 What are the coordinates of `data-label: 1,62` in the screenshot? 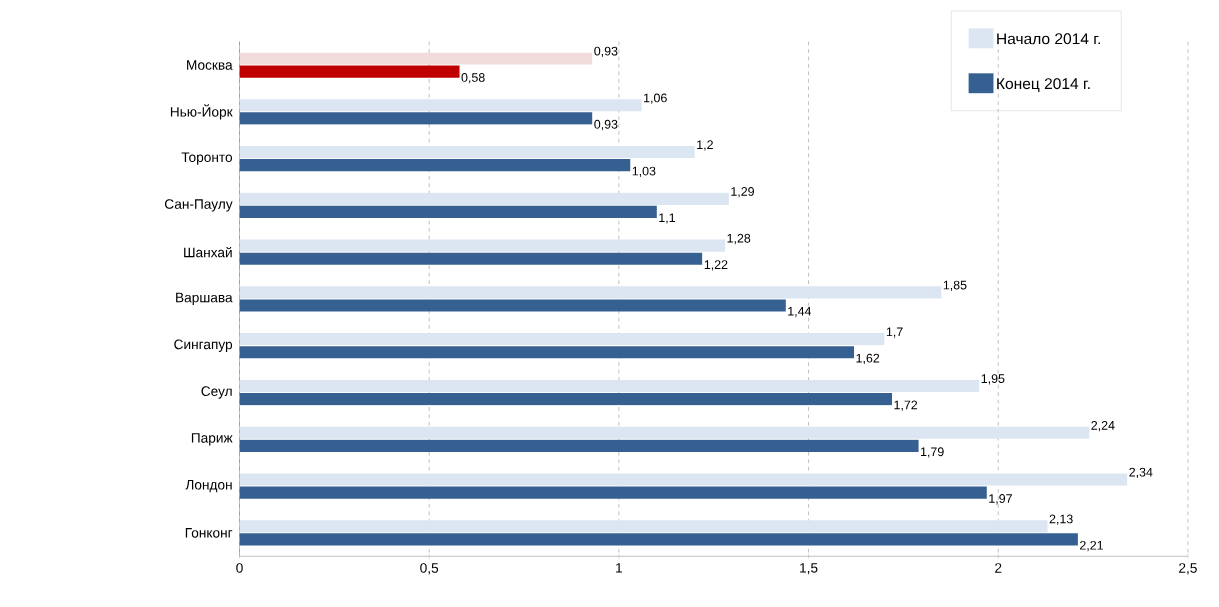 It's located at (868, 359).